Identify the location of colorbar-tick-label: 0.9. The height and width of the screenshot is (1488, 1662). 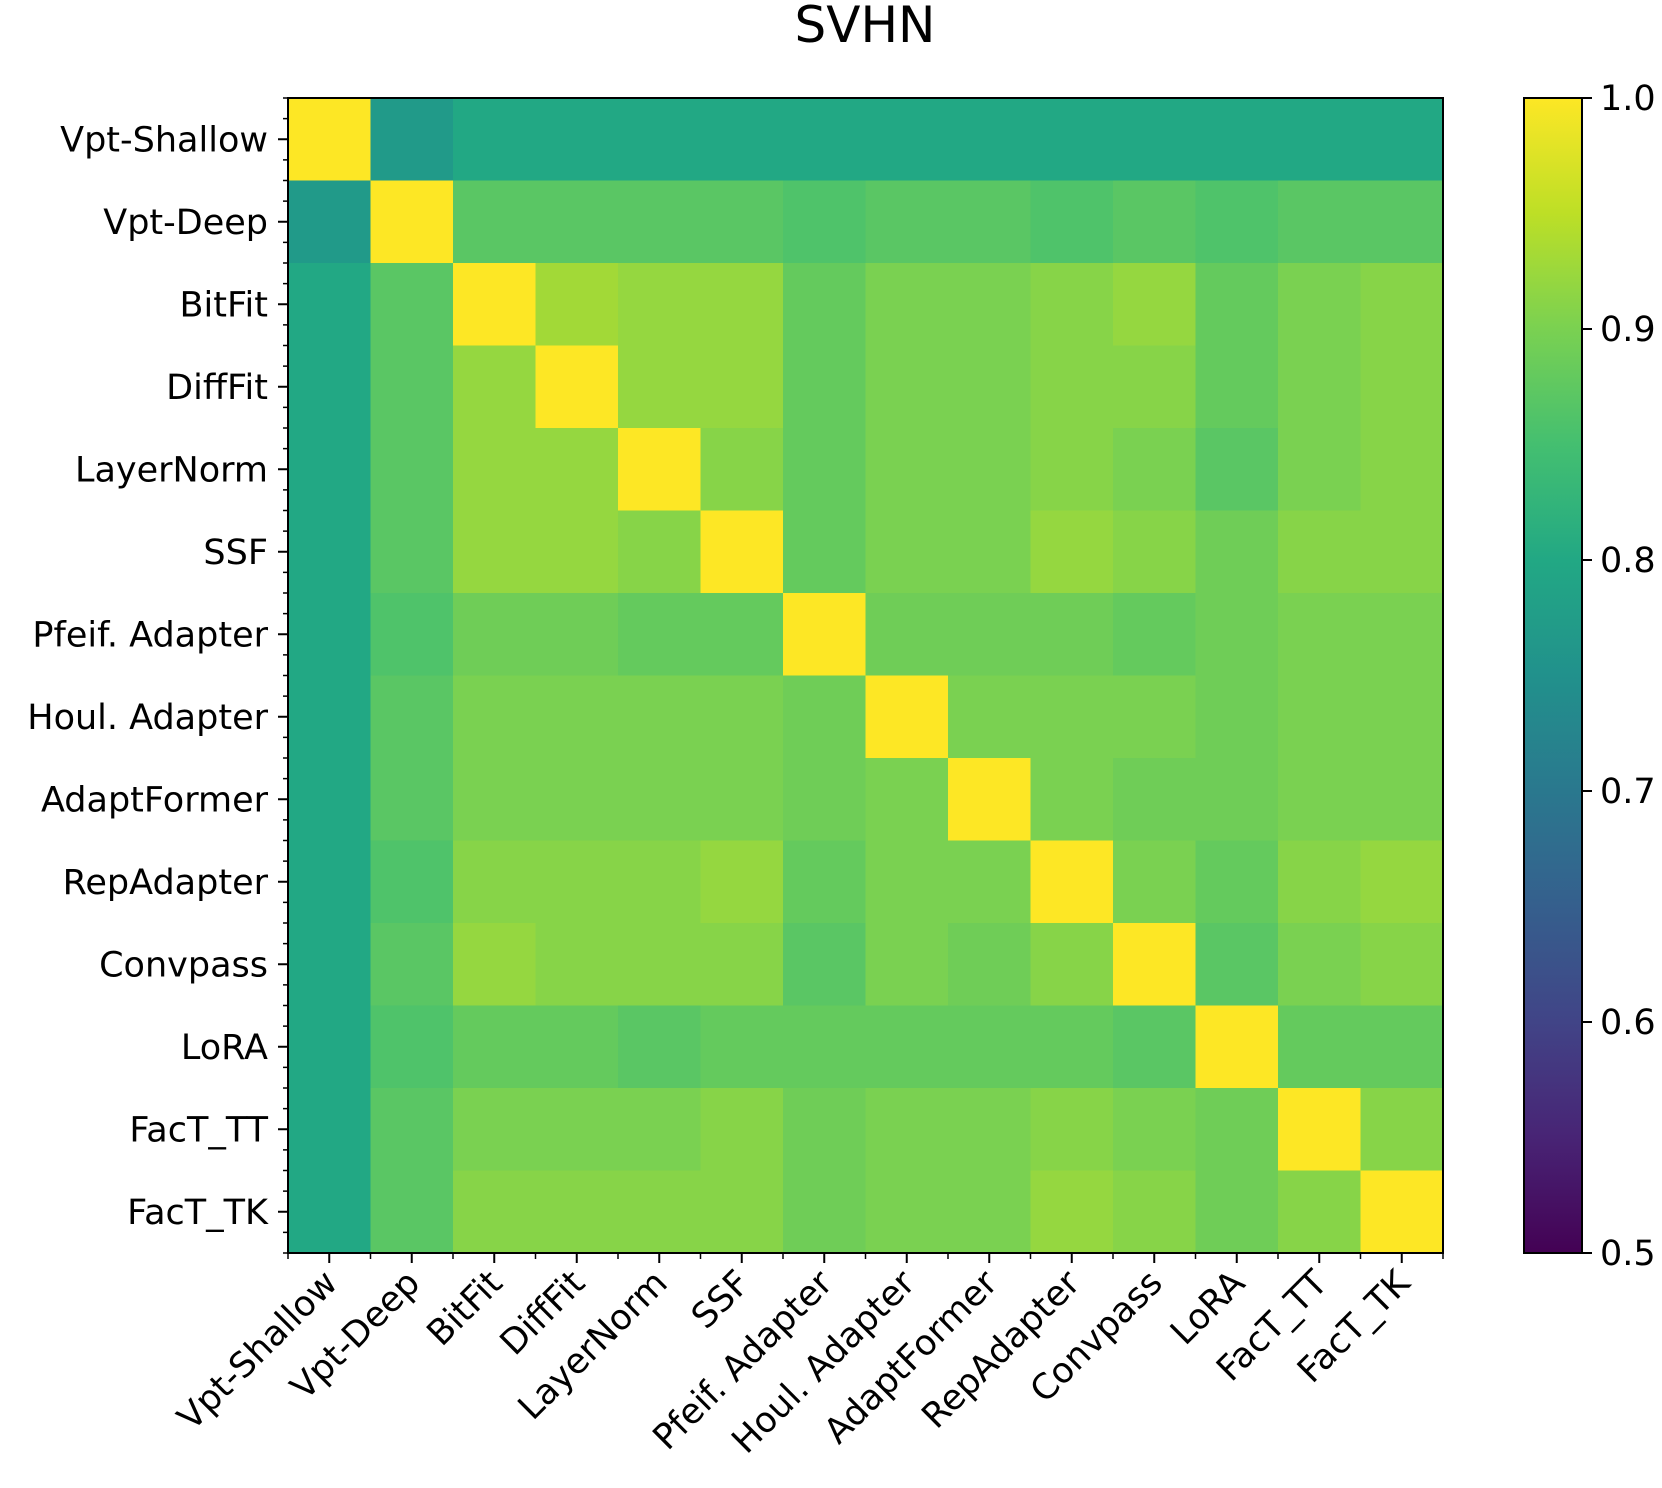
(1628, 330).